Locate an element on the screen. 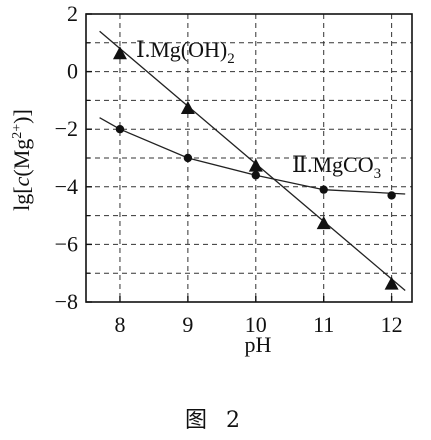 This screenshot has width=431, height=440. y-tick-label: 2 is located at coordinates (72, 13).